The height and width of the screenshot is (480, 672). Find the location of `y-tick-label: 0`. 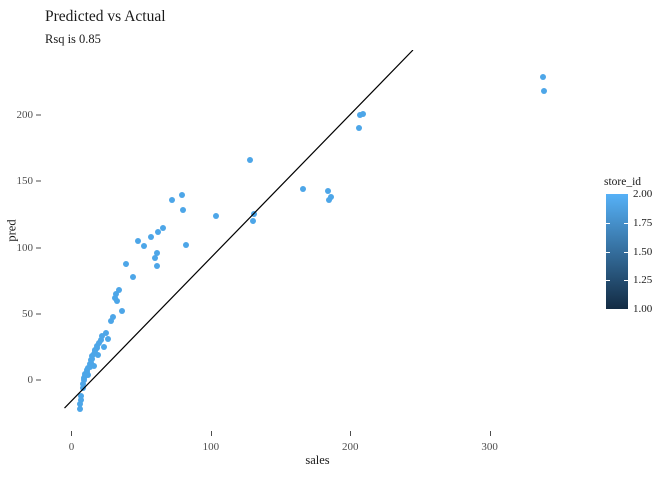

y-tick-label: 0 is located at coordinates (30, 380).